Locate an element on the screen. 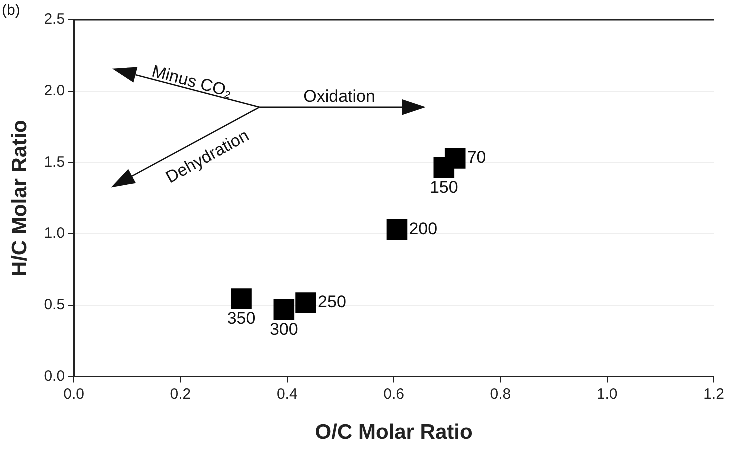  y-tick-label: 1.0 is located at coordinates (55, 233).